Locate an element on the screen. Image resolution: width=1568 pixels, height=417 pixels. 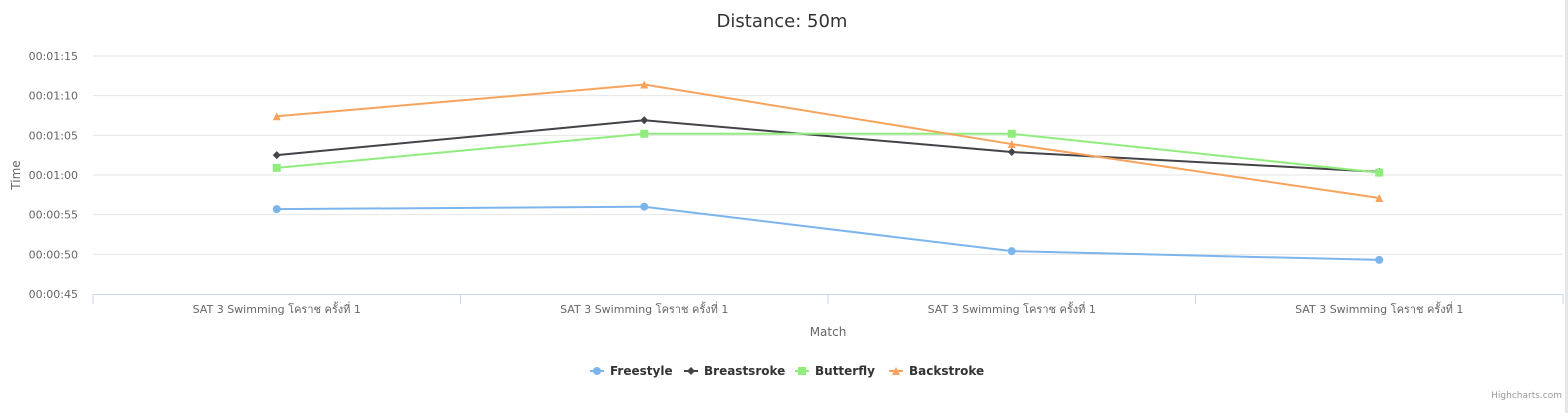
legend-item-butterfly: Butterfly is located at coordinates (835, 371).